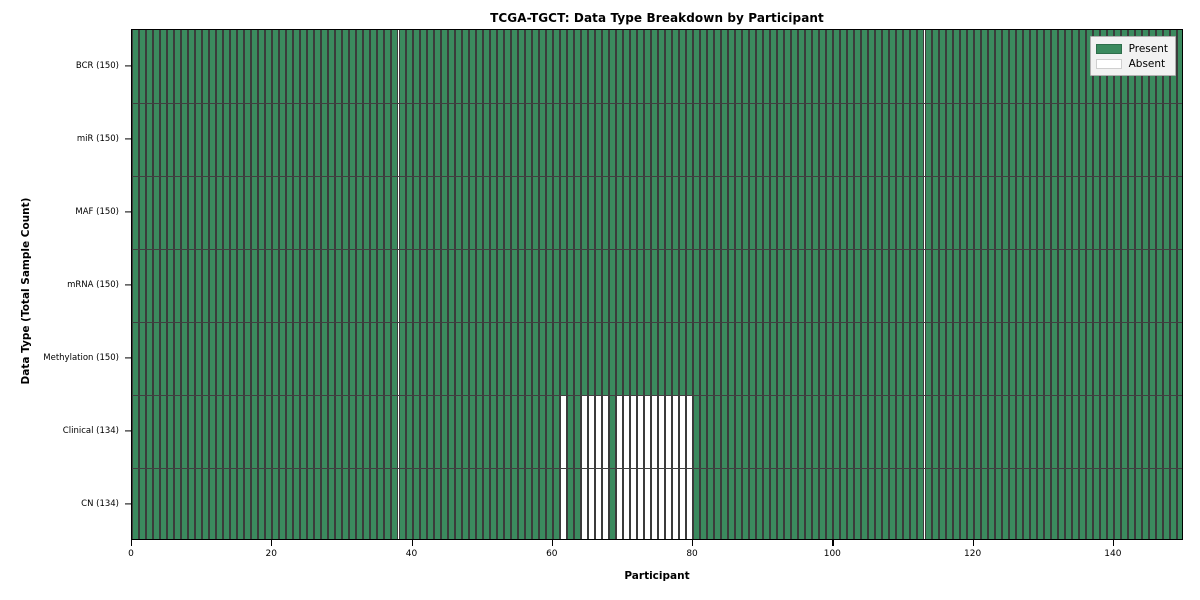 The image size is (1200, 600). What do you see at coordinates (1113, 554) in the screenshot?
I see `x-tick-label: 140` at bounding box center [1113, 554].